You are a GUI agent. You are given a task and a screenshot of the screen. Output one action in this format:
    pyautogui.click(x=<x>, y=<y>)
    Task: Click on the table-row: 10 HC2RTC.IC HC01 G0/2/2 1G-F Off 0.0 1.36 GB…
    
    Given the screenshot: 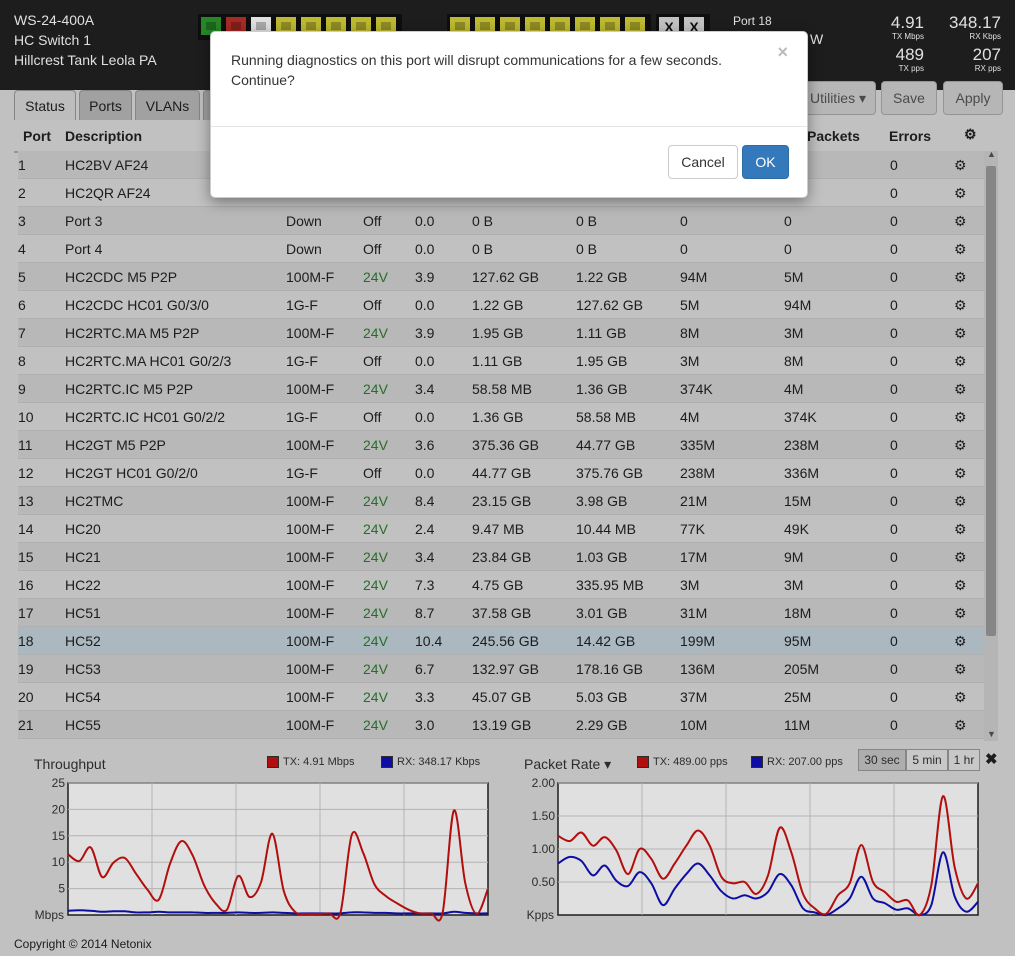 What is the action you would take?
    pyautogui.click(x=501, y=417)
    